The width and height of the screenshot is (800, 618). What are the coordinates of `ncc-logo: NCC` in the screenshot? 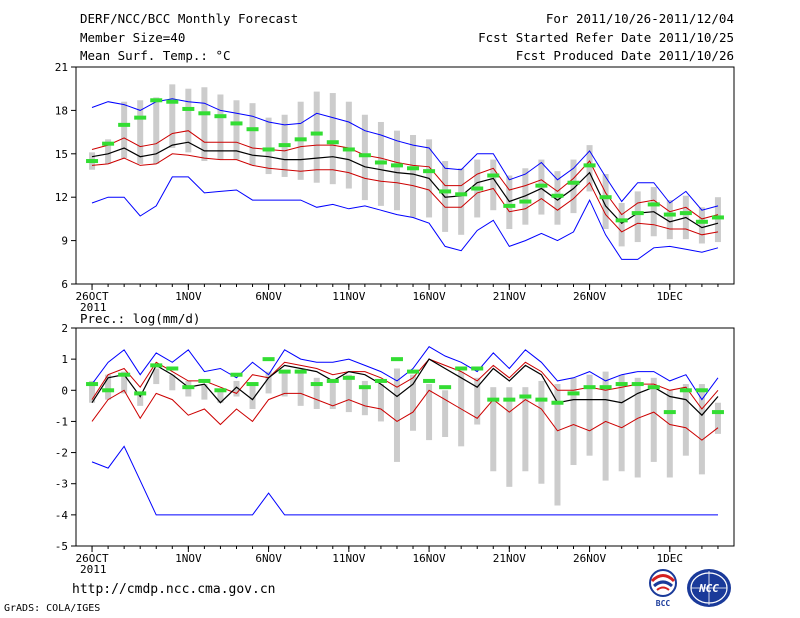 It's located at (709, 588).